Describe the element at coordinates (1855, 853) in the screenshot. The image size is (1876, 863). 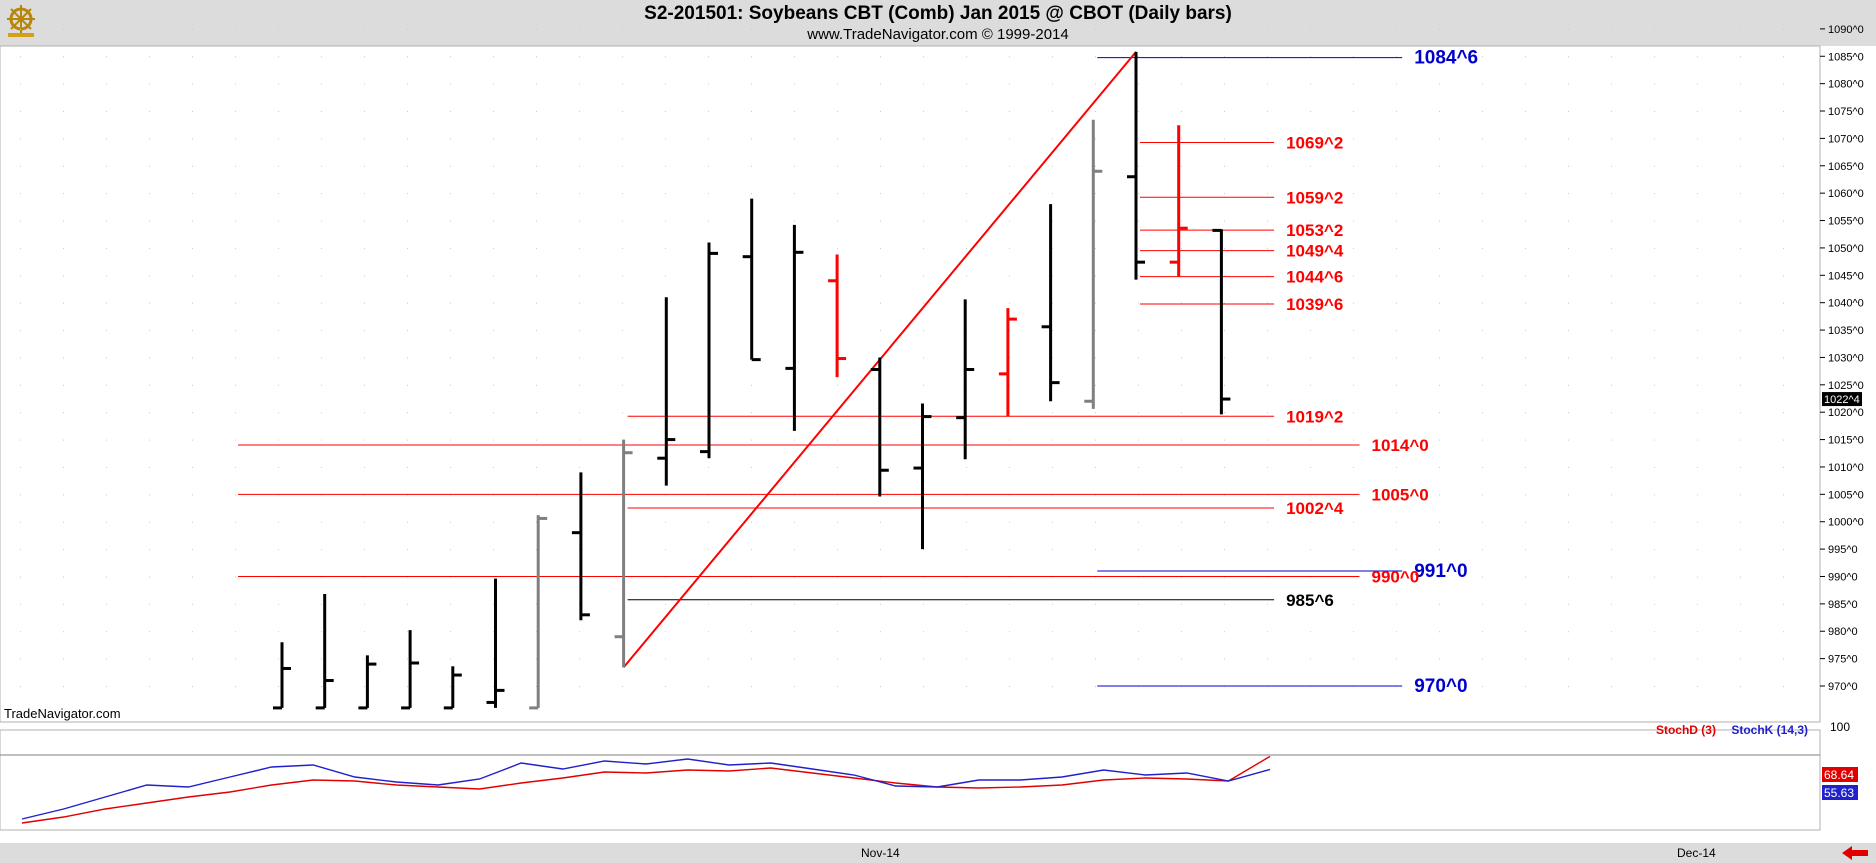
I see `left-arrow-icon` at that location.